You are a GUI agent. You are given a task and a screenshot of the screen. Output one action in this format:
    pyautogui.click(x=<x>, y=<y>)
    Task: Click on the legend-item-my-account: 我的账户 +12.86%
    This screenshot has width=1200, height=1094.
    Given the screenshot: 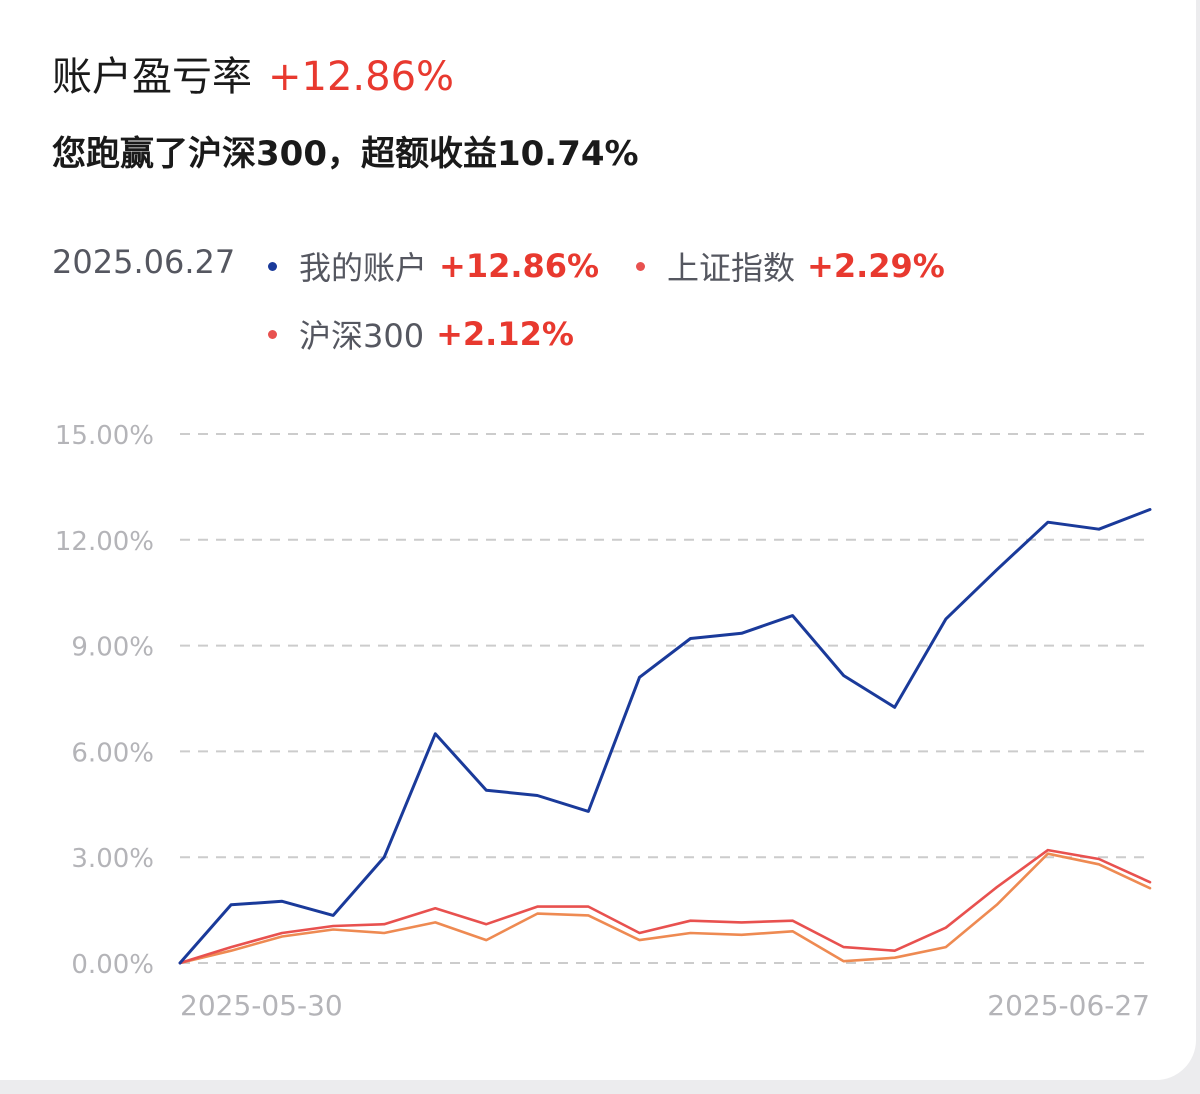 What is the action you would take?
    pyautogui.click(x=433, y=266)
    